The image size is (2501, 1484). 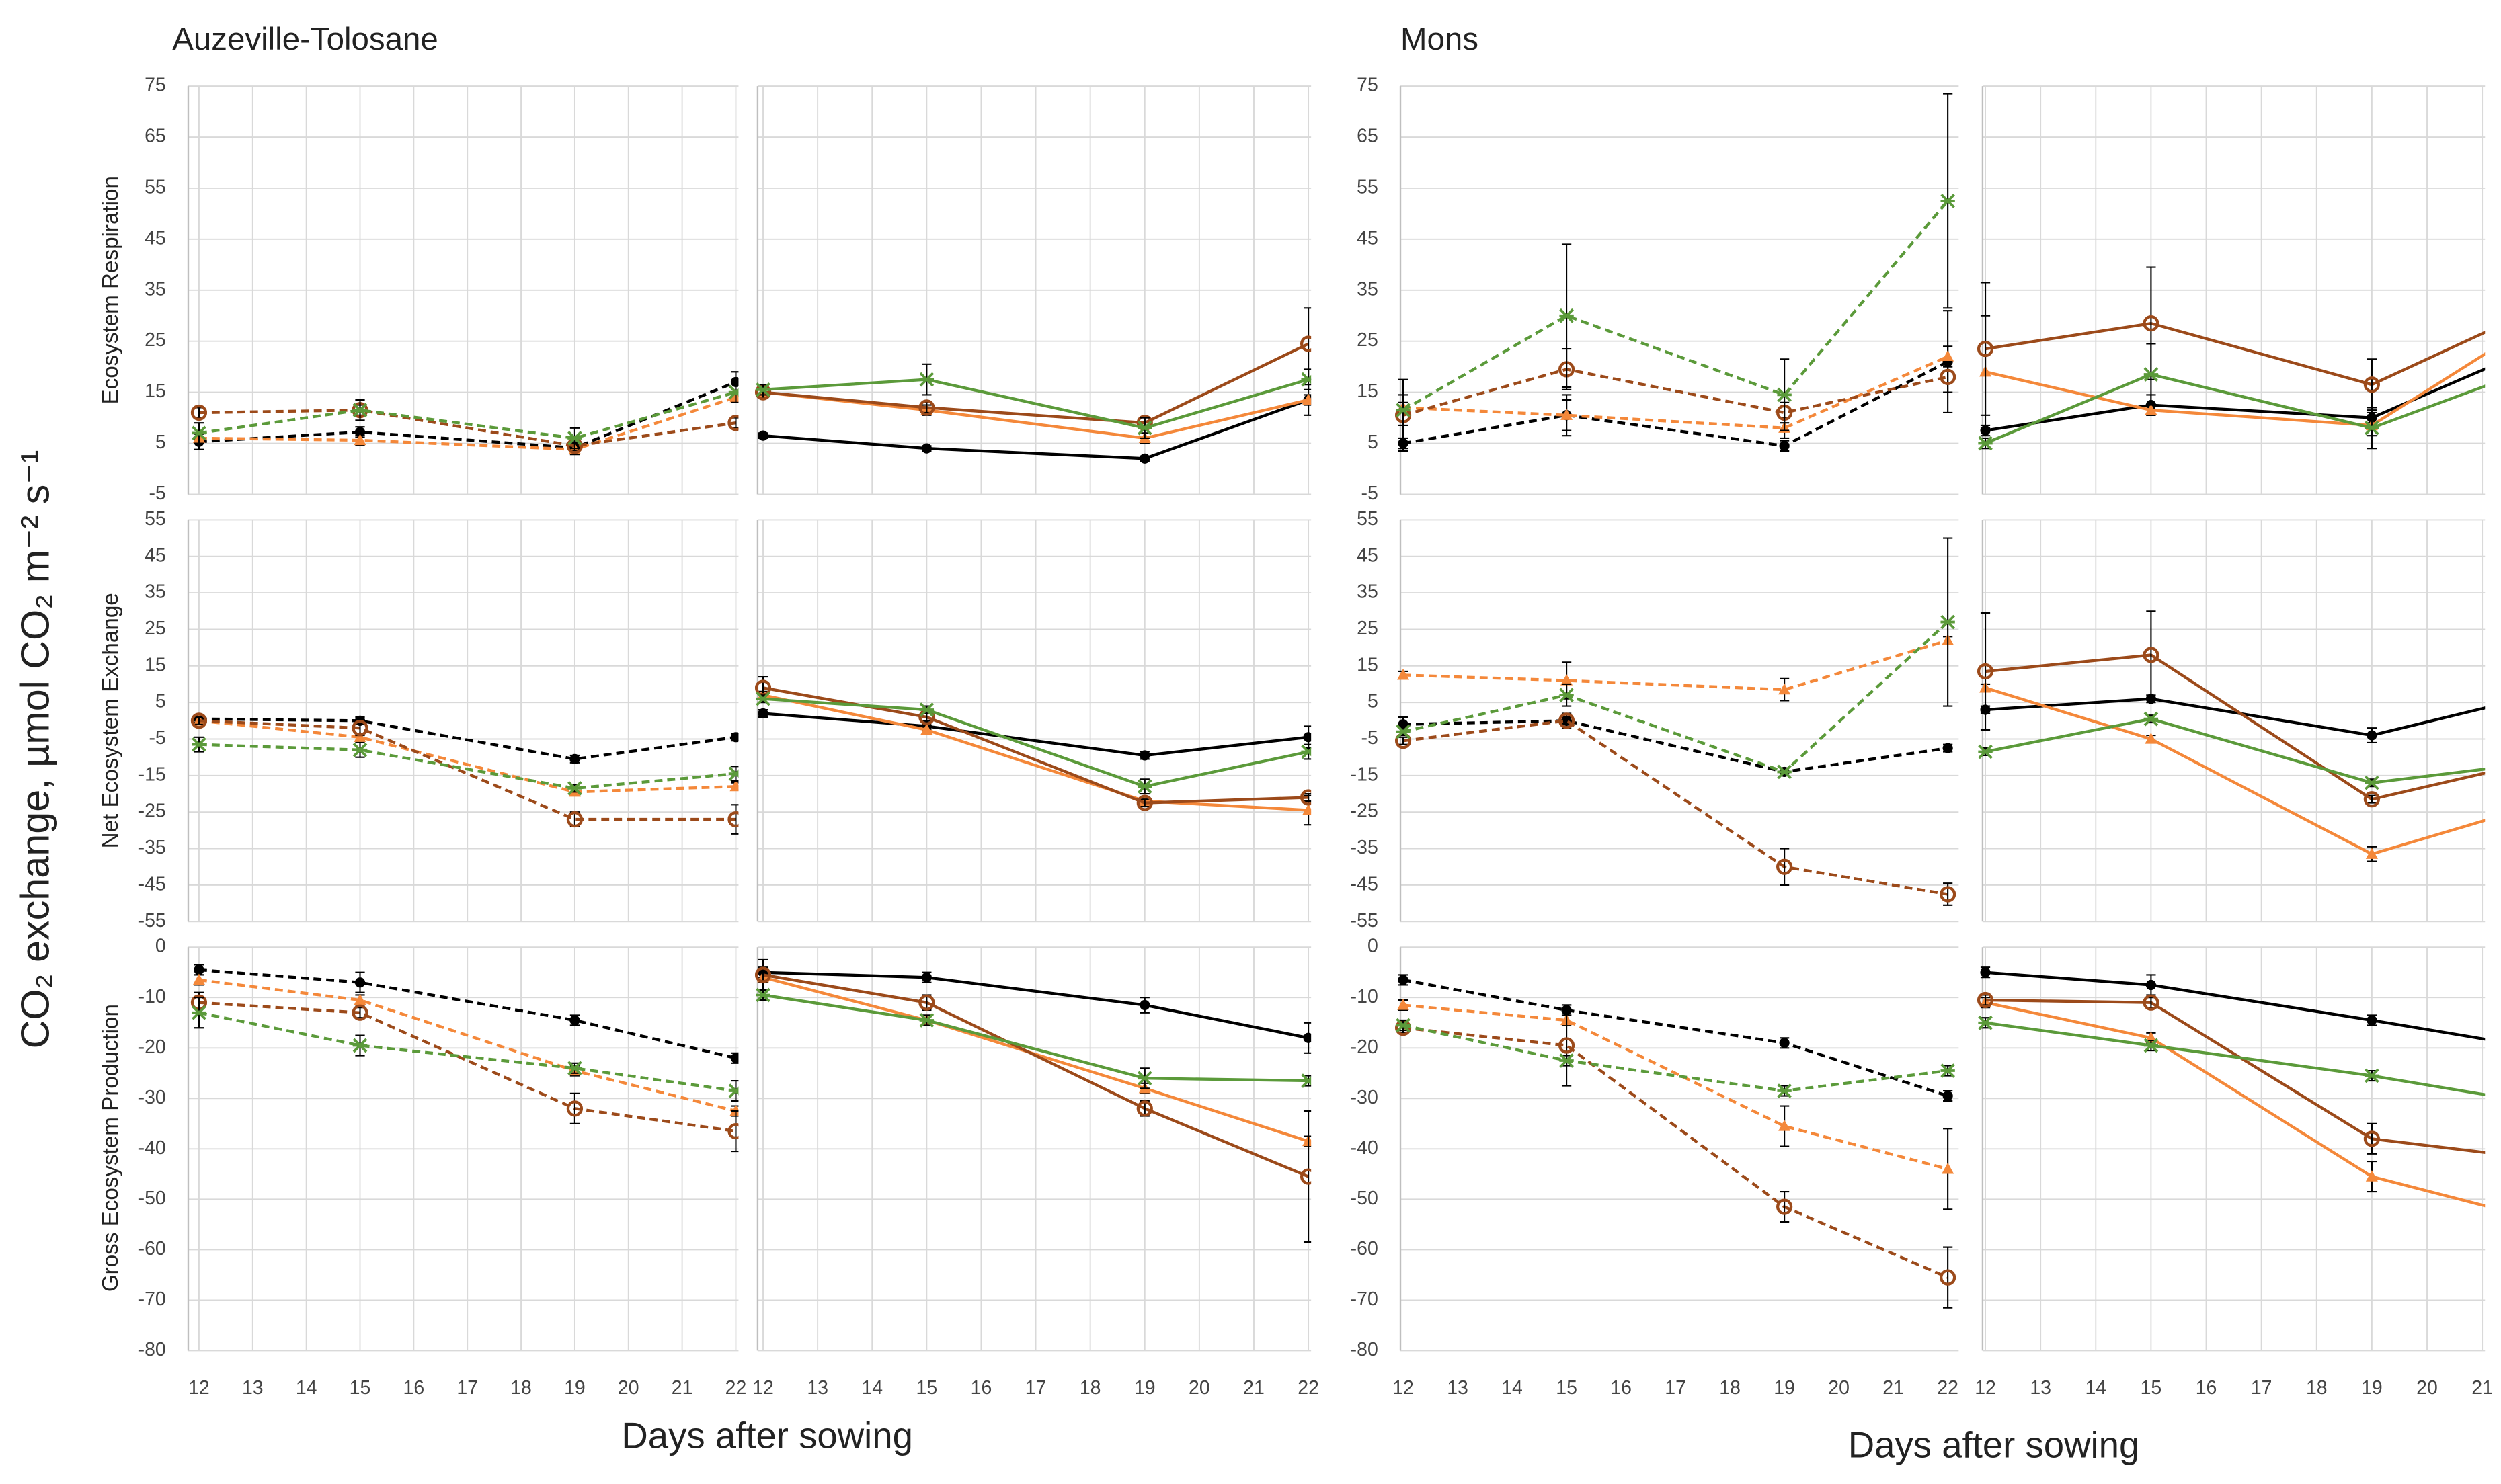 What do you see at coordinates (1367, 187) in the screenshot?
I see `y-tick-label: 55` at bounding box center [1367, 187].